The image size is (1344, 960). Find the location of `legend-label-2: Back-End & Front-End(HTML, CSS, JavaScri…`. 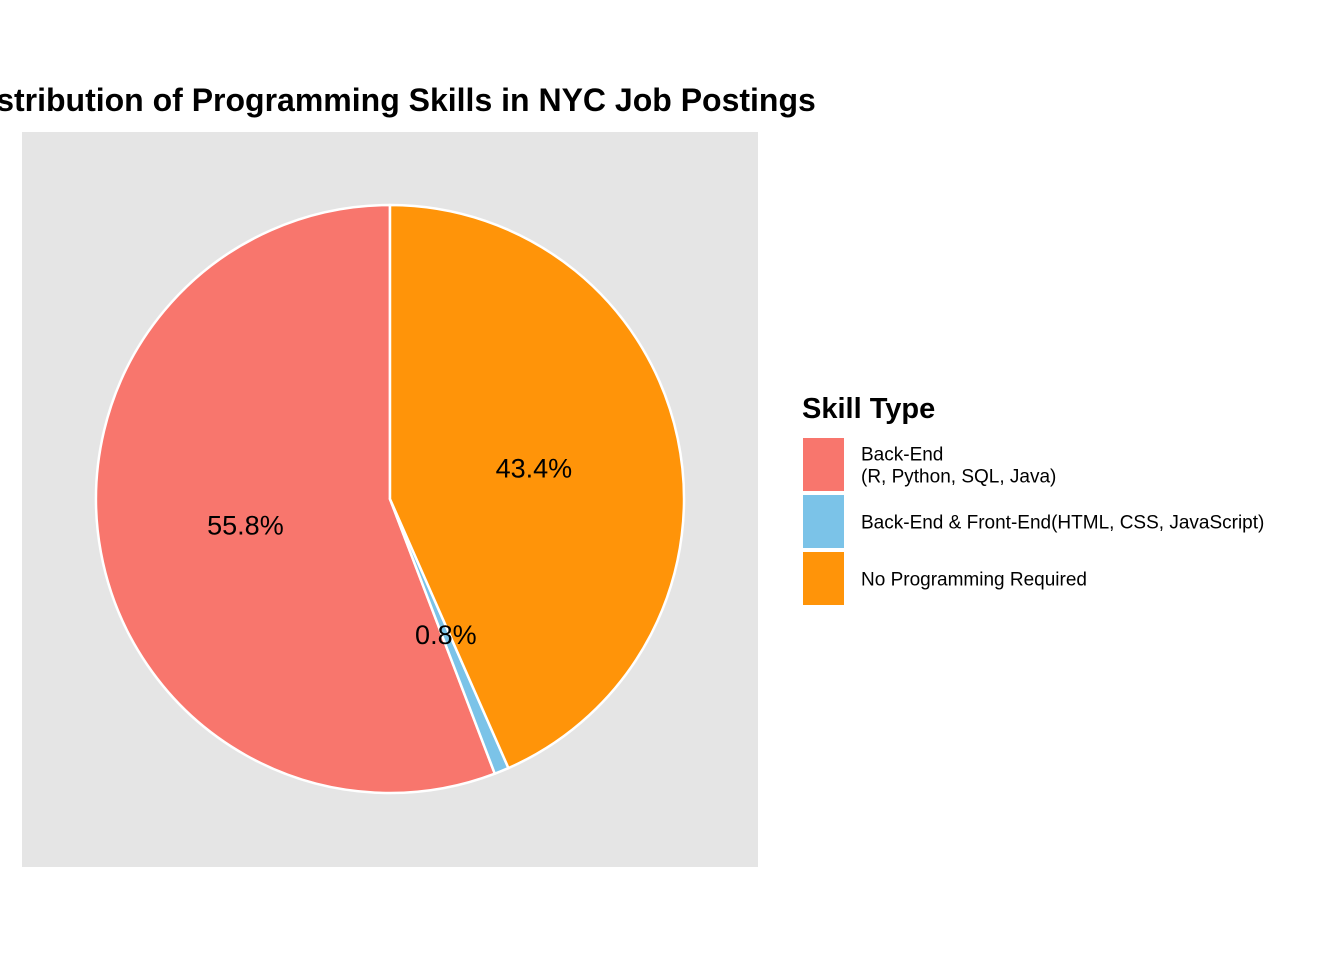

legend-label-2: Back-End & Front-End(HTML, CSS, JavaScri… is located at coordinates (1062, 523).